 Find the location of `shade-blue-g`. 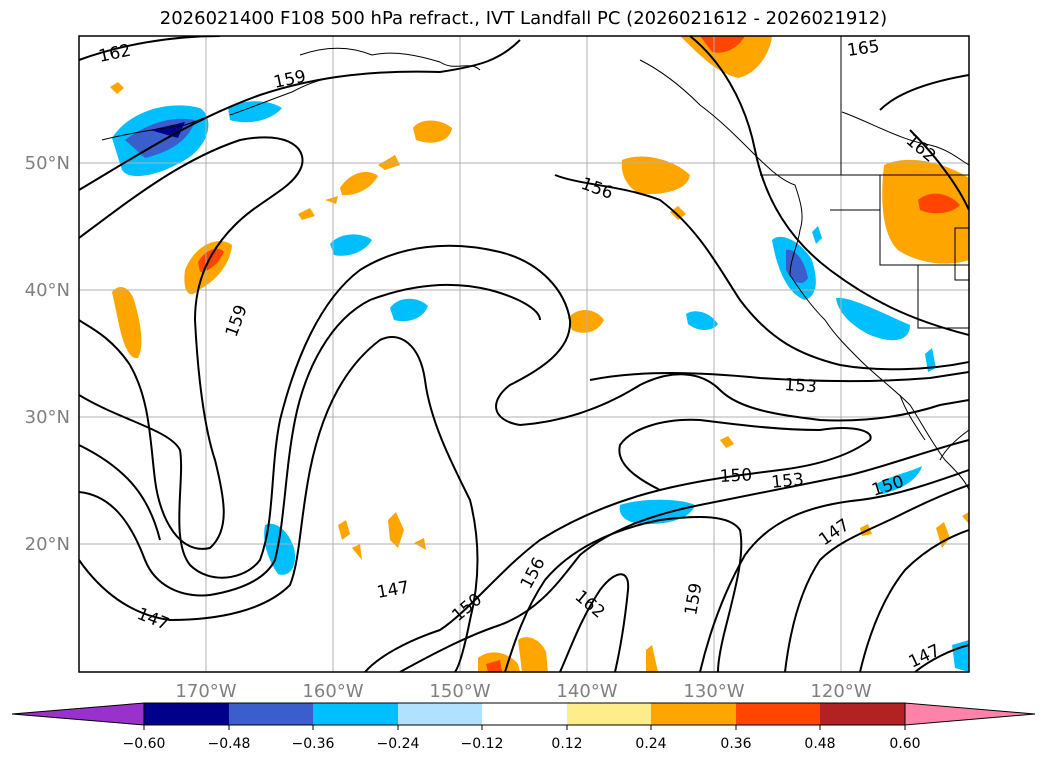

shade-blue-g is located at coordinates (930, 360).